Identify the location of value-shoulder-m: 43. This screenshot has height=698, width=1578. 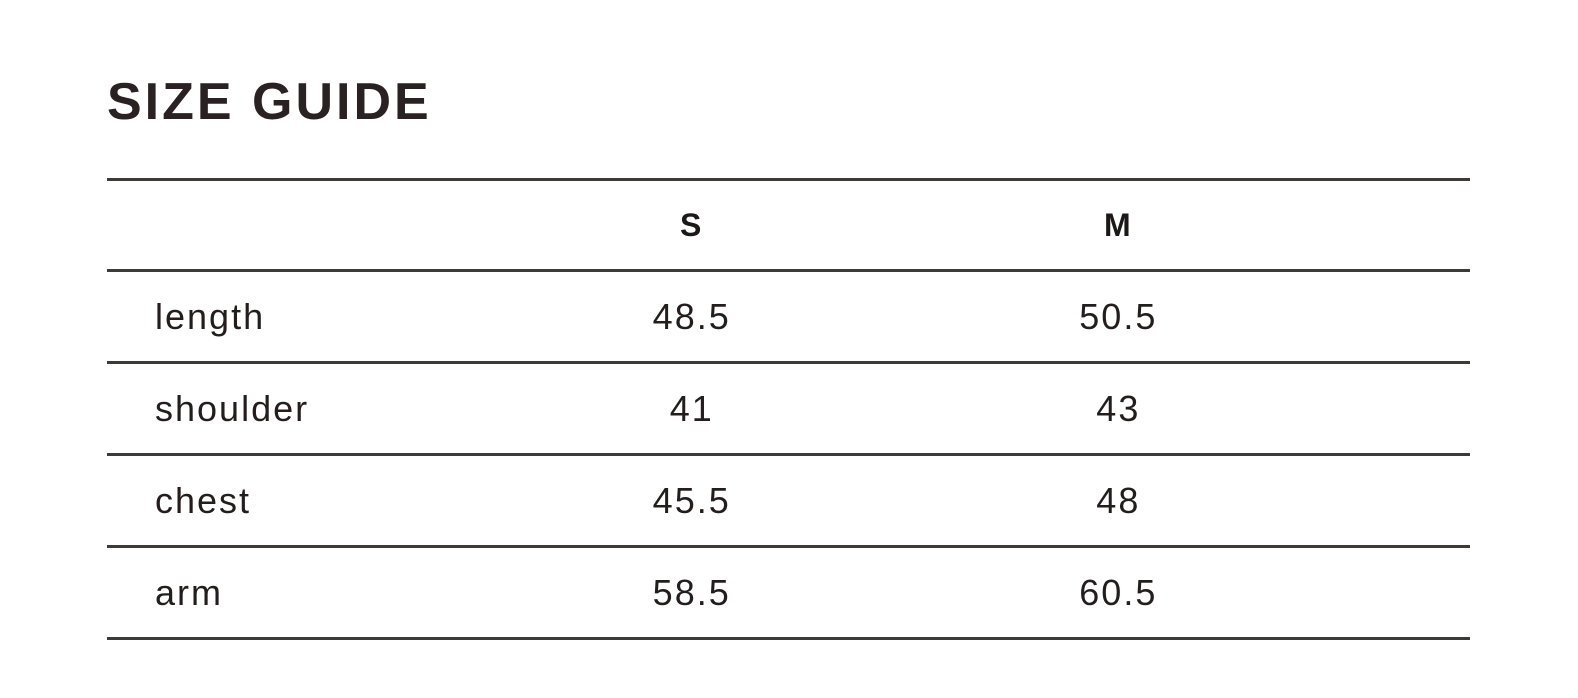
(1118, 408).